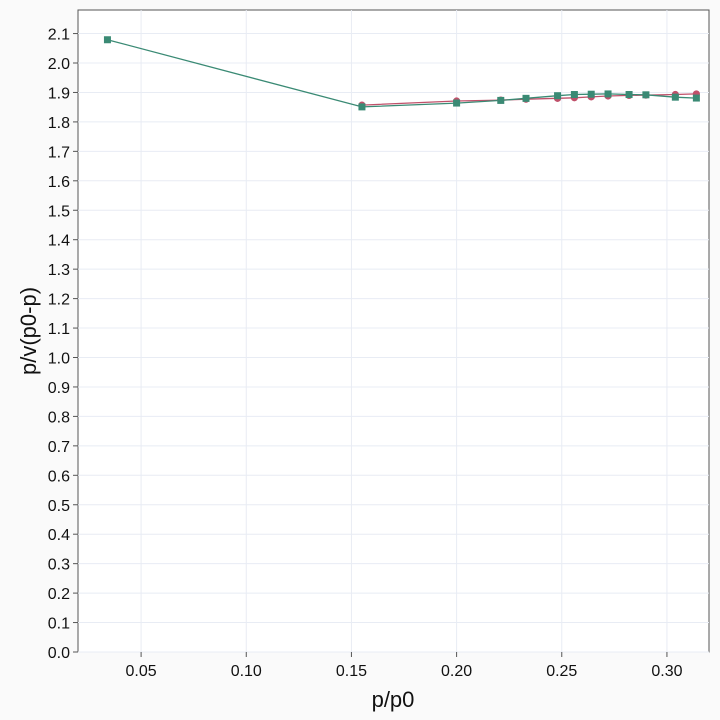  What do you see at coordinates (141, 671) in the screenshot?
I see `x-tick-label: 0.05` at bounding box center [141, 671].